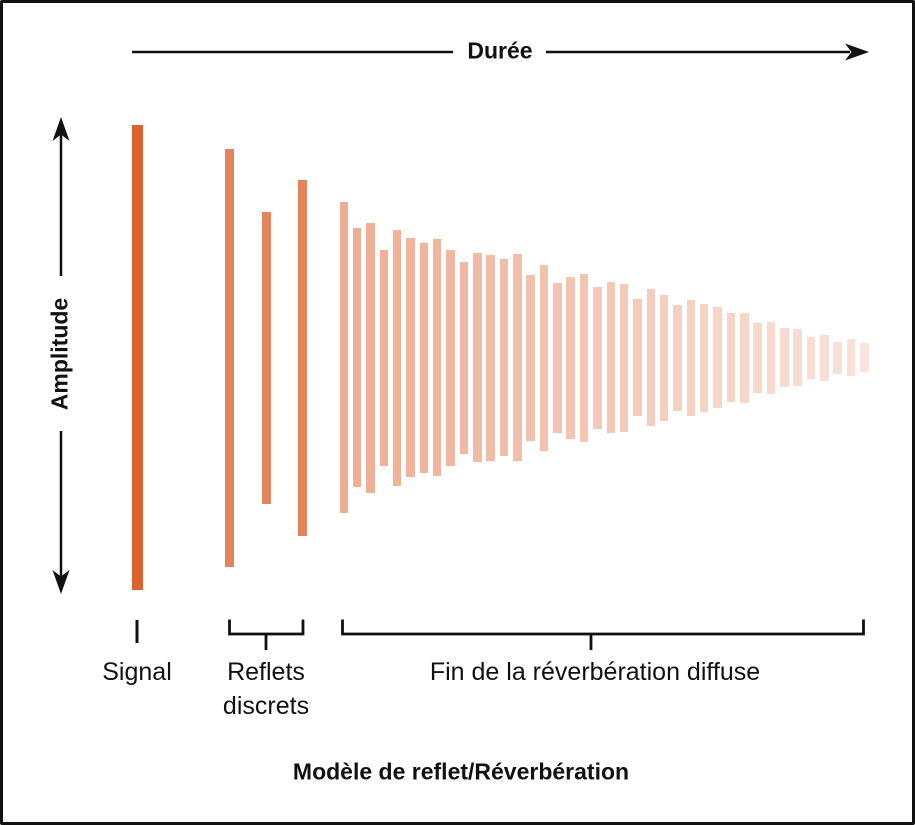 The height and width of the screenshot is (825, 915). Describe the element at coordinates (595, 672) in the screenshot. I see `diffuse-tail-label: Fin de la réverbération diffuse` at that location.